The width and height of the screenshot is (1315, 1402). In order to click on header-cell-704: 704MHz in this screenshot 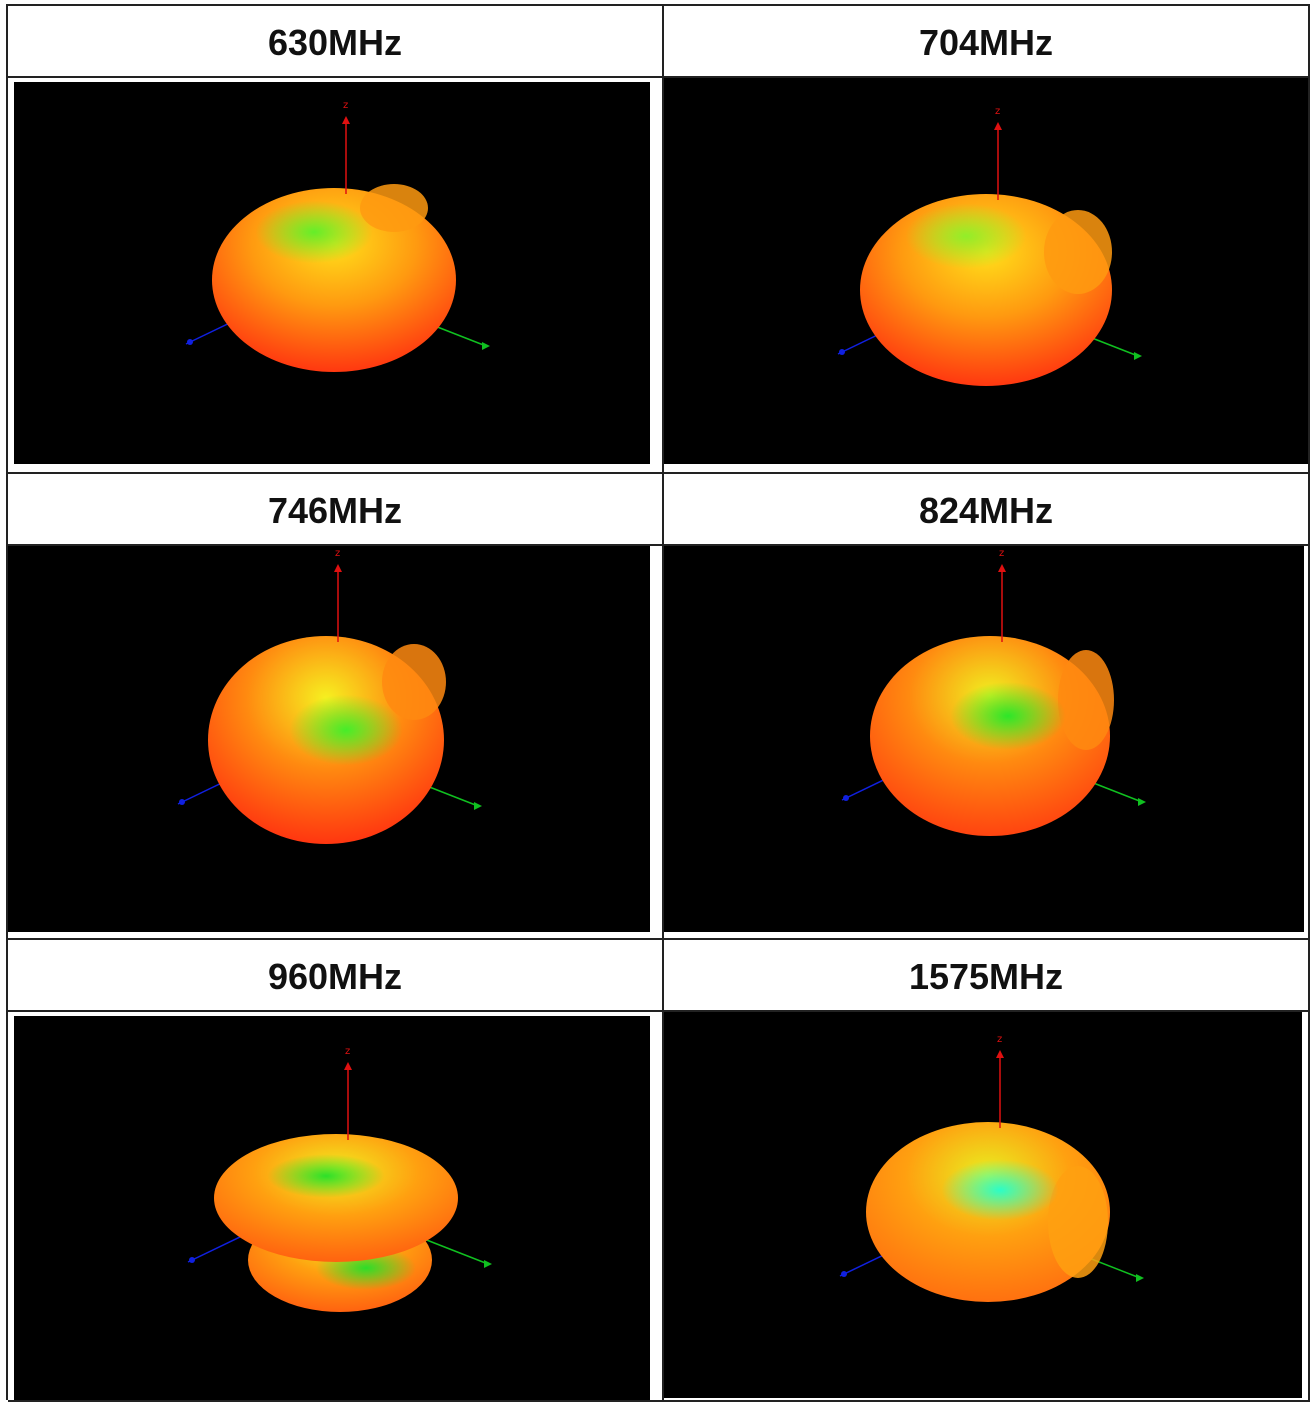, I will do `click(987, 42)`.